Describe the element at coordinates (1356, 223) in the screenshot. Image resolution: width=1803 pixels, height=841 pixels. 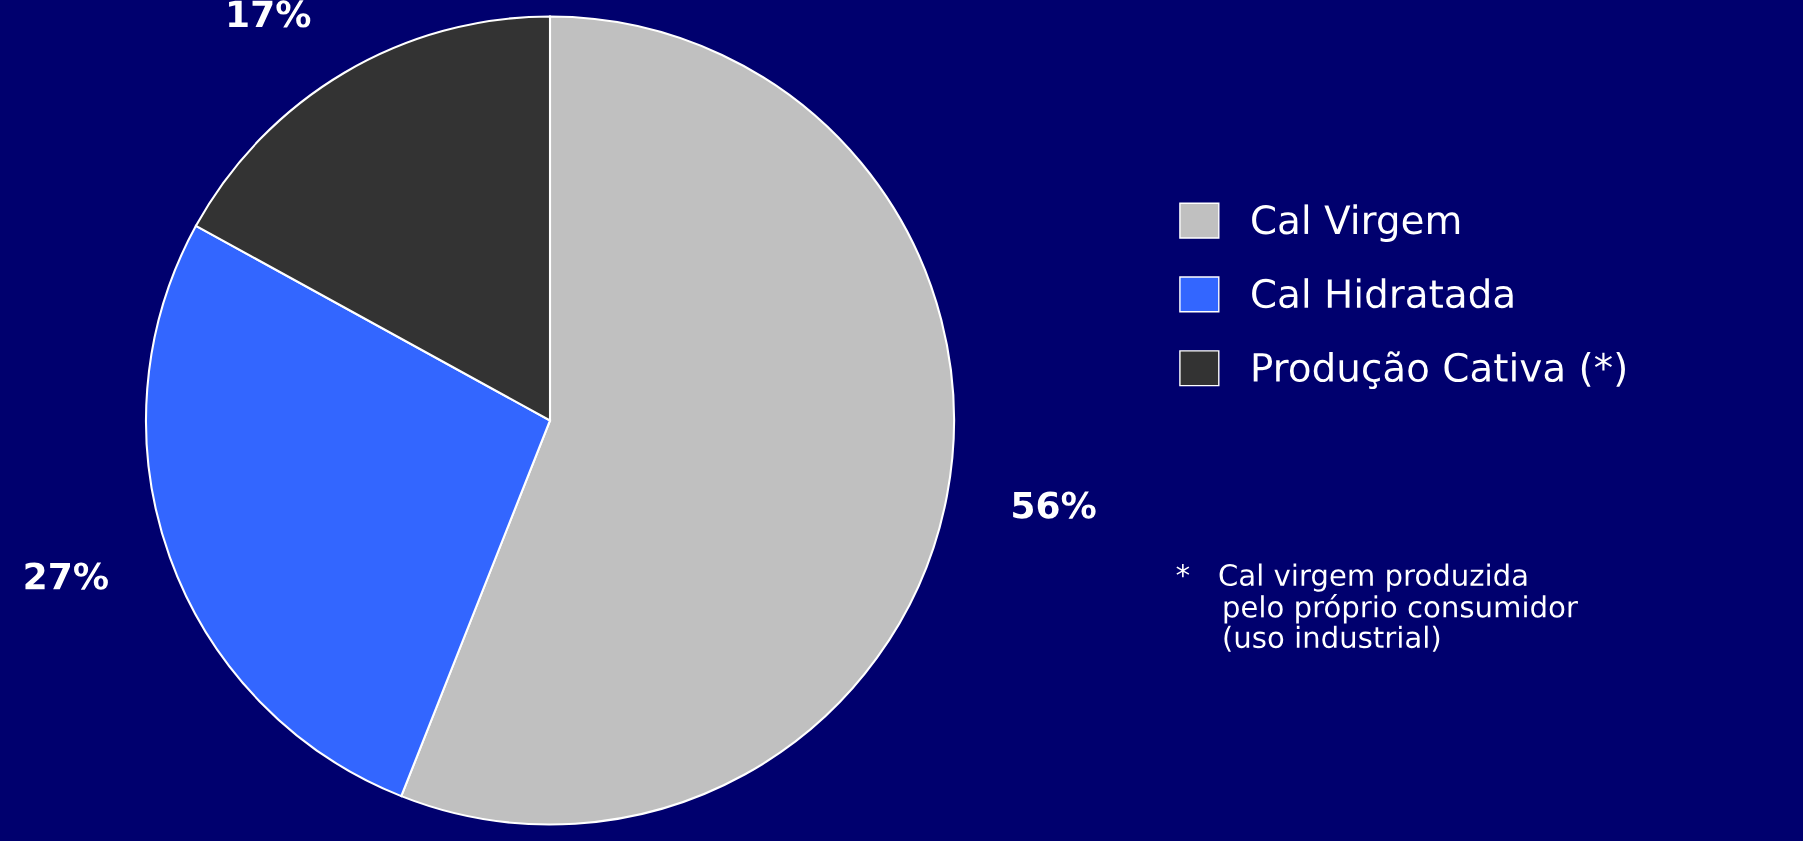
I see `legend-label: Cal Virgem` at that location.